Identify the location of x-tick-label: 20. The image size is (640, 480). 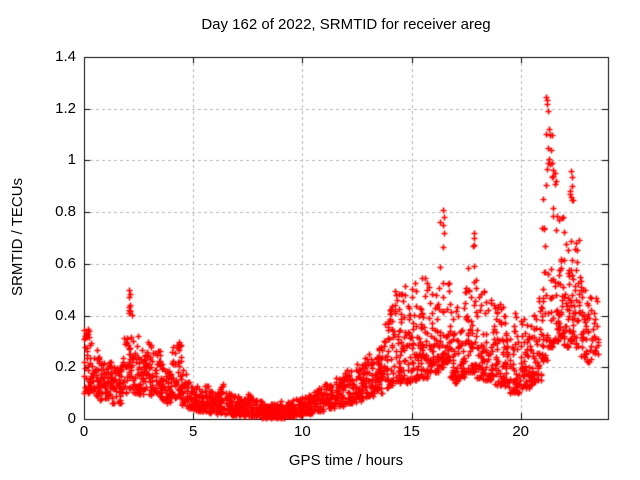
(520, 431).